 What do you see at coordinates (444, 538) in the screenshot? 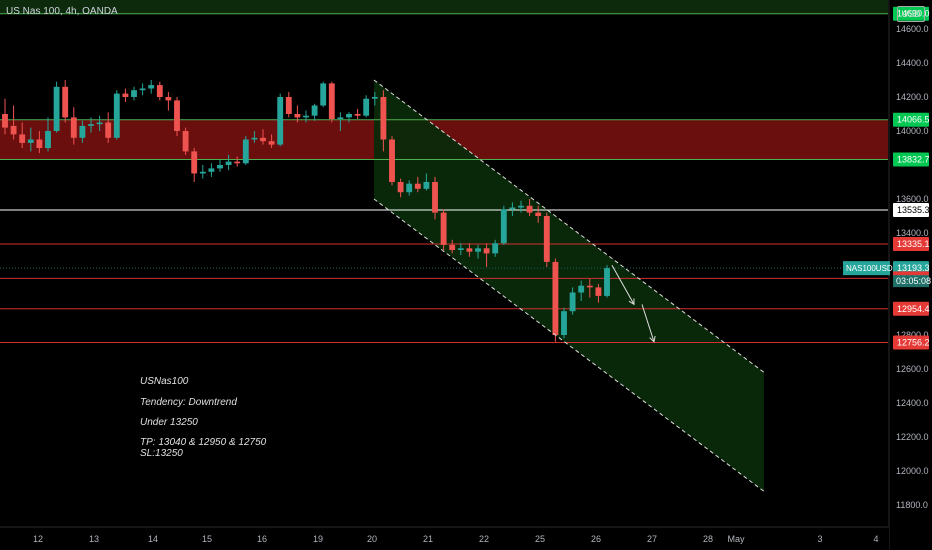
I see `time-axis` at bounding box center [444, 538].